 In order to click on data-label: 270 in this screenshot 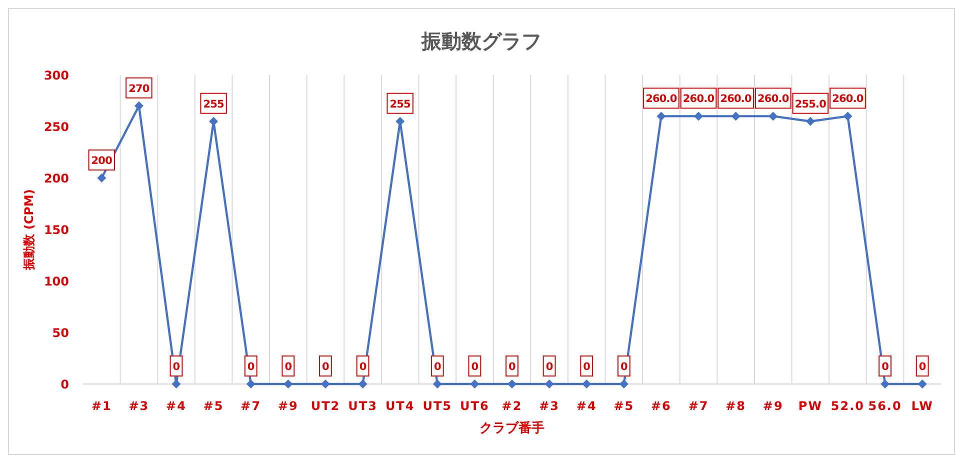, I will do `click(139, 88)`.